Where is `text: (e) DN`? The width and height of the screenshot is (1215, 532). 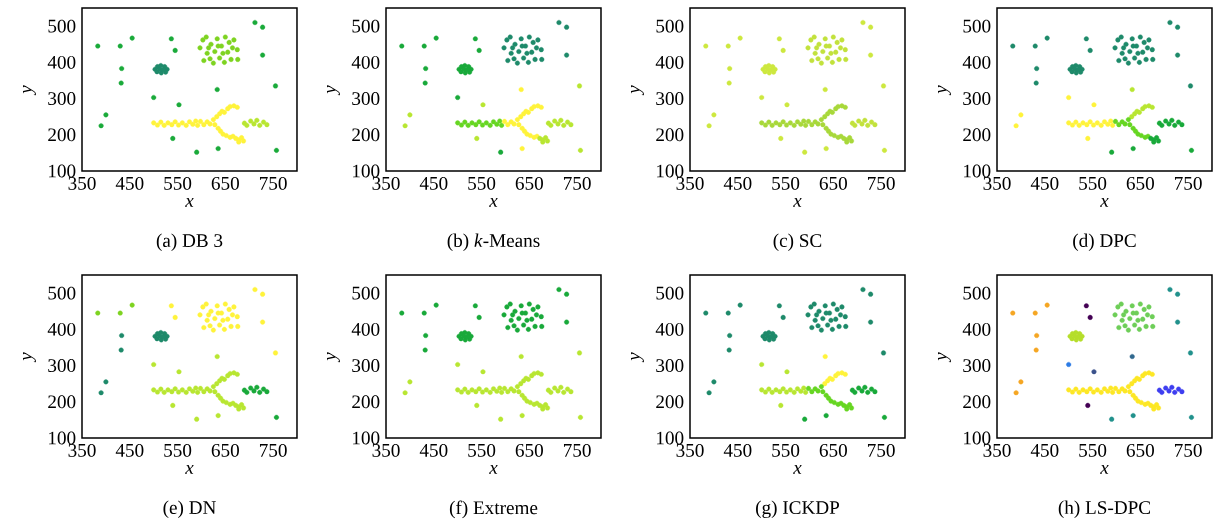
text: (e) DN is located at coordinates (189, 509).